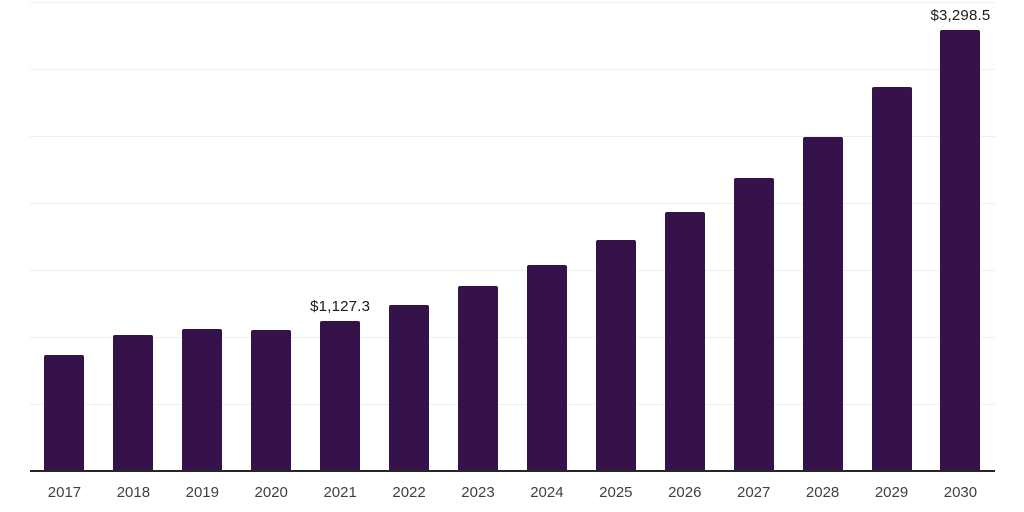 This screenshot has height=512, width=1024. I want to click on bar-2022, so click(409, 388).